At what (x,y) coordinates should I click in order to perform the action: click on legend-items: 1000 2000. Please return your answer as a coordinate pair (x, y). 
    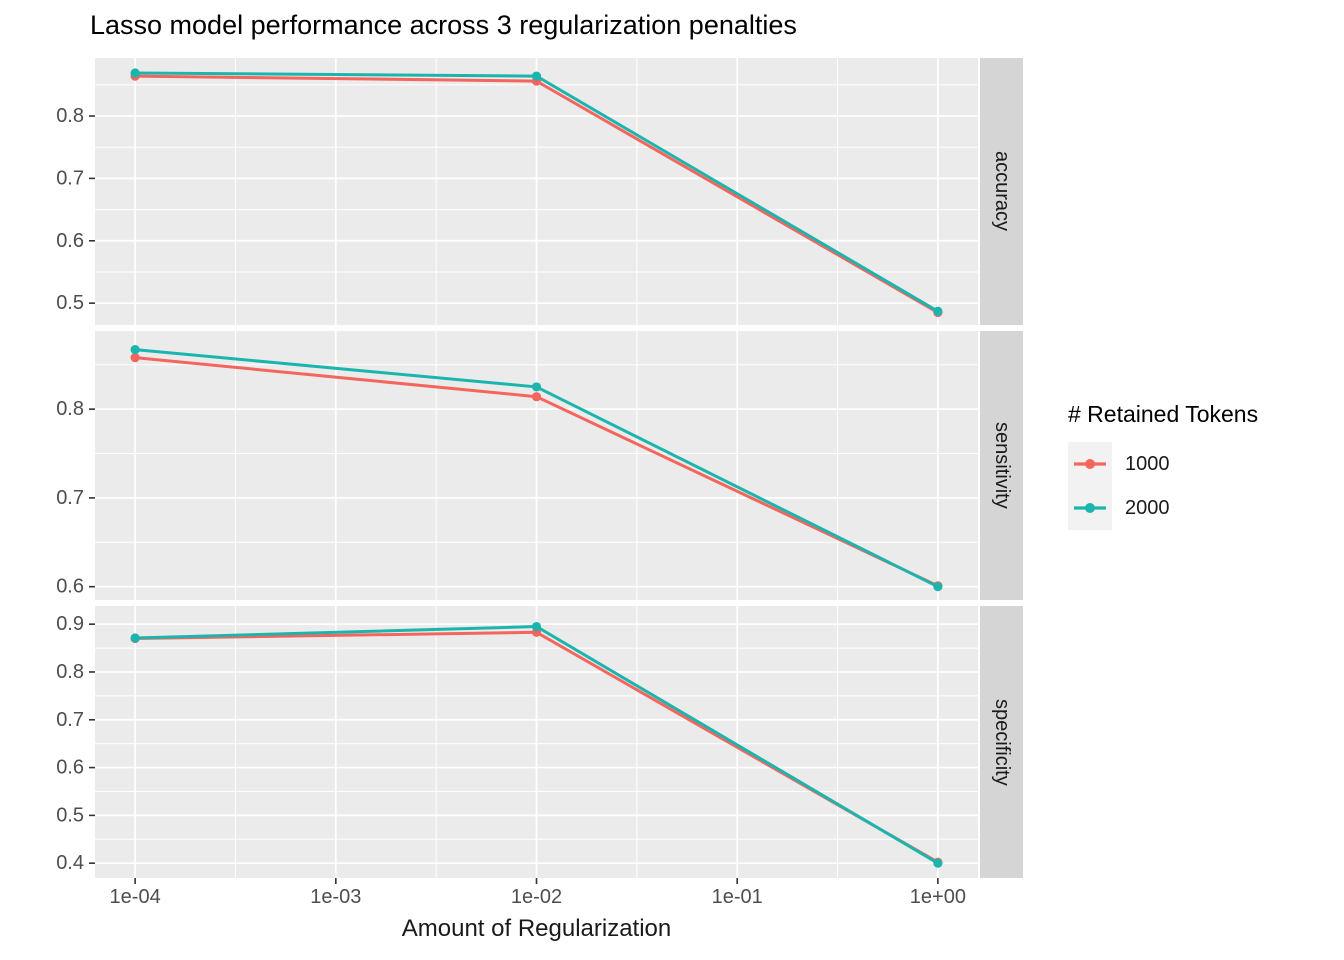
    Looking at the image, I should click on (1163, 486).